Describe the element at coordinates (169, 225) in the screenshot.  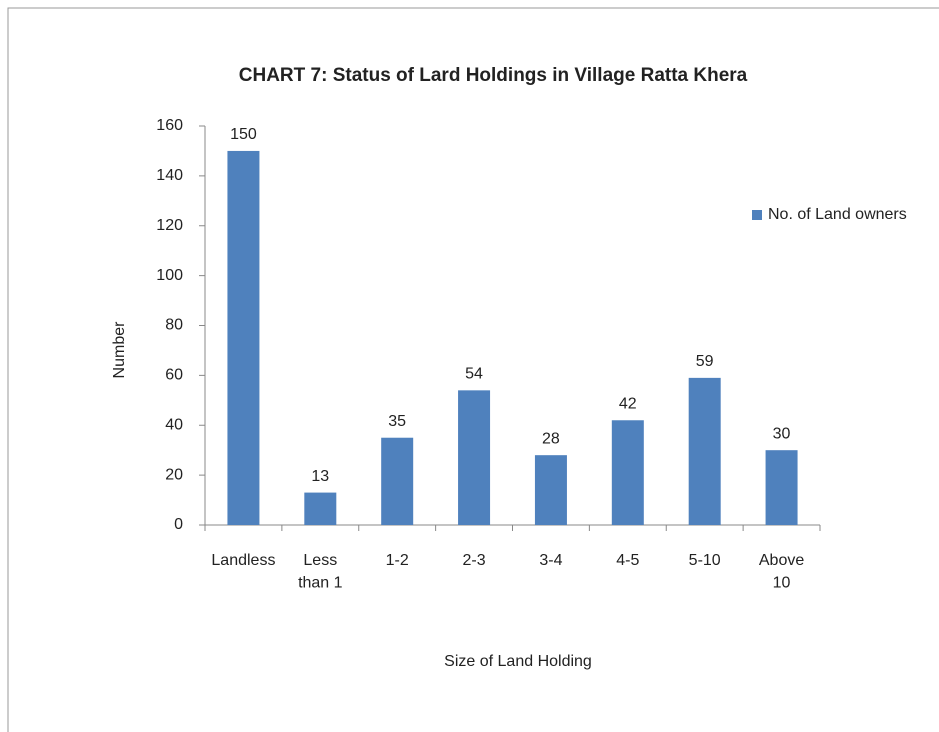
I see `y-tick-label: 120` at that location.